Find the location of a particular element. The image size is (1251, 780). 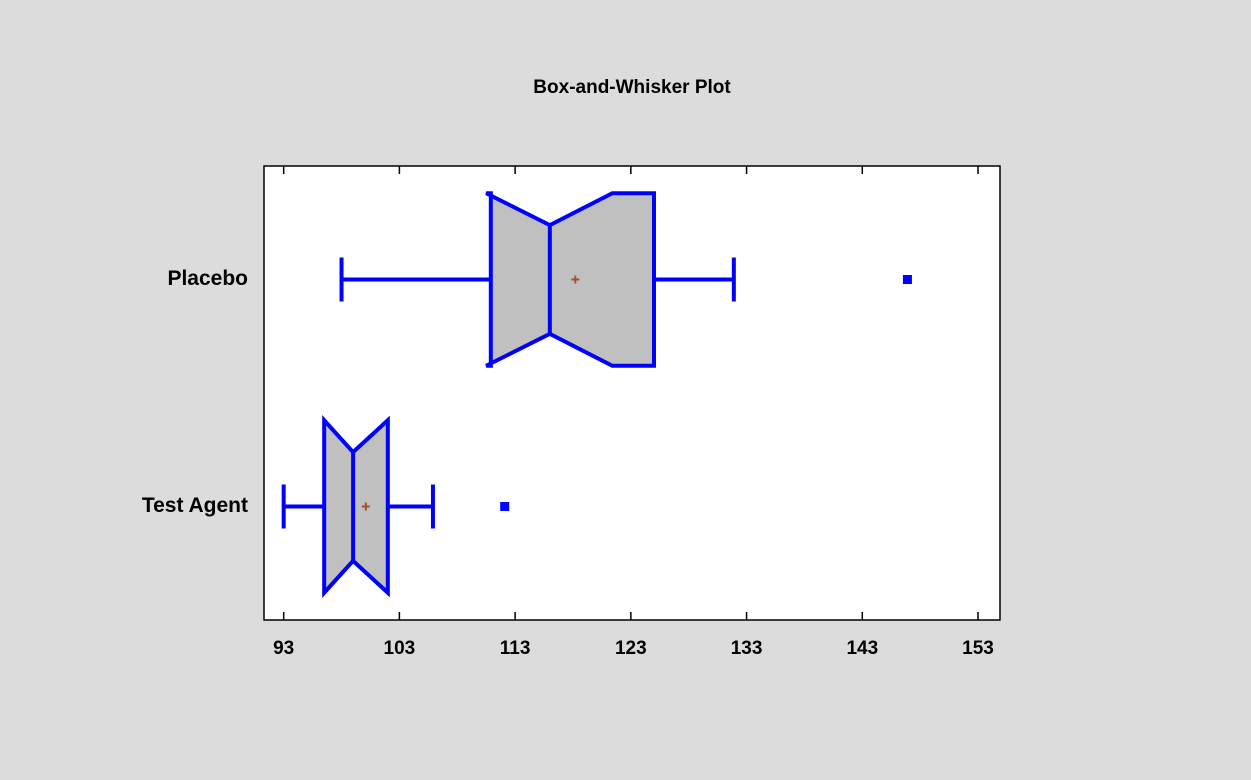

y-tick-label: Placebo is located at coordinates (207, 278).